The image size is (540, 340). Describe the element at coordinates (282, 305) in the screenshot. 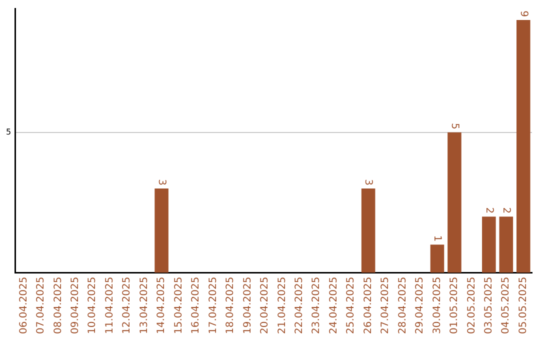

I see `x-tick-label: 21.04.2025` at that location.